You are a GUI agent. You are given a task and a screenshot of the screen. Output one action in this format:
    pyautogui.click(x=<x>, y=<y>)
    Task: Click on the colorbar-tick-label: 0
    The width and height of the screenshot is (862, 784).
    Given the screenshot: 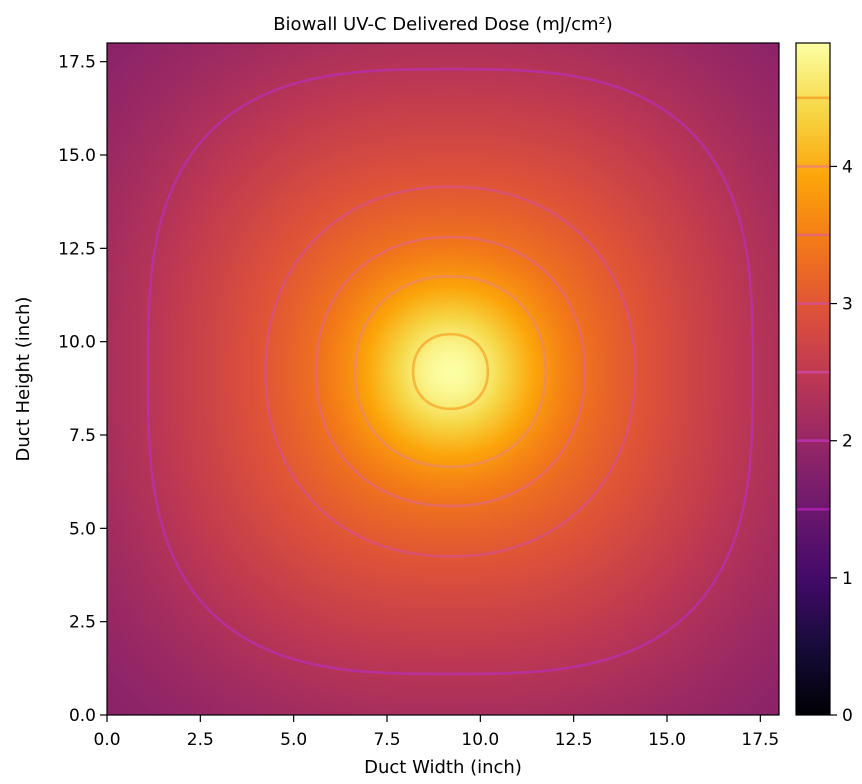 What is the action you would take?
    pyautogui.click(x=847, y=716)
    